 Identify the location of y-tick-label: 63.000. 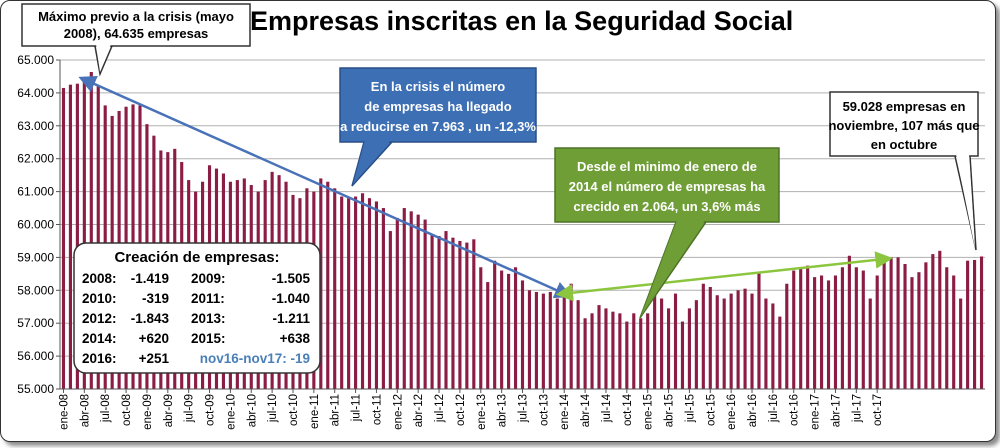
(35, 126).